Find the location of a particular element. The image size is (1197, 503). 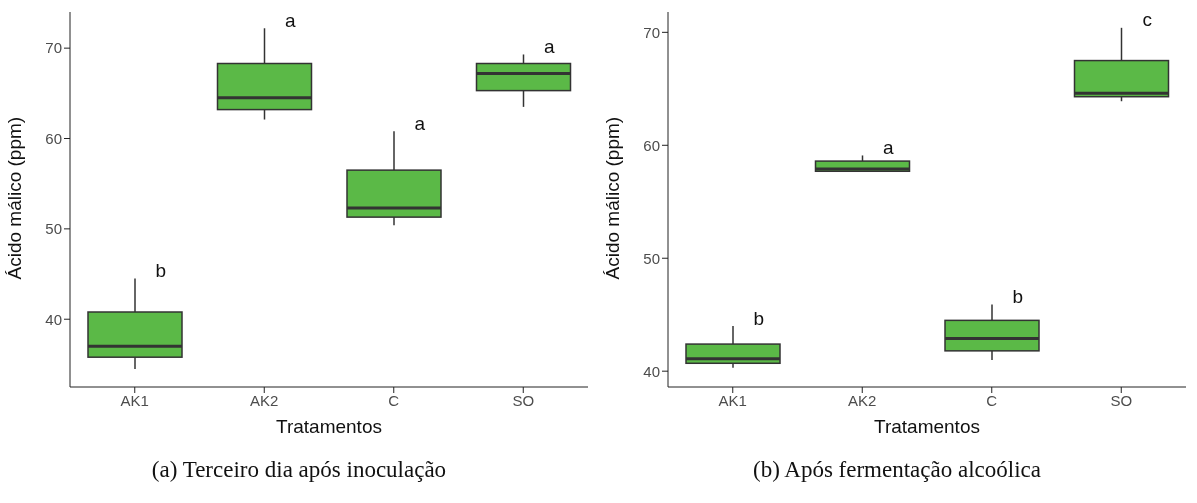

text: (a) Terceiro dia após inoculação is located at coordinates (299, 470).